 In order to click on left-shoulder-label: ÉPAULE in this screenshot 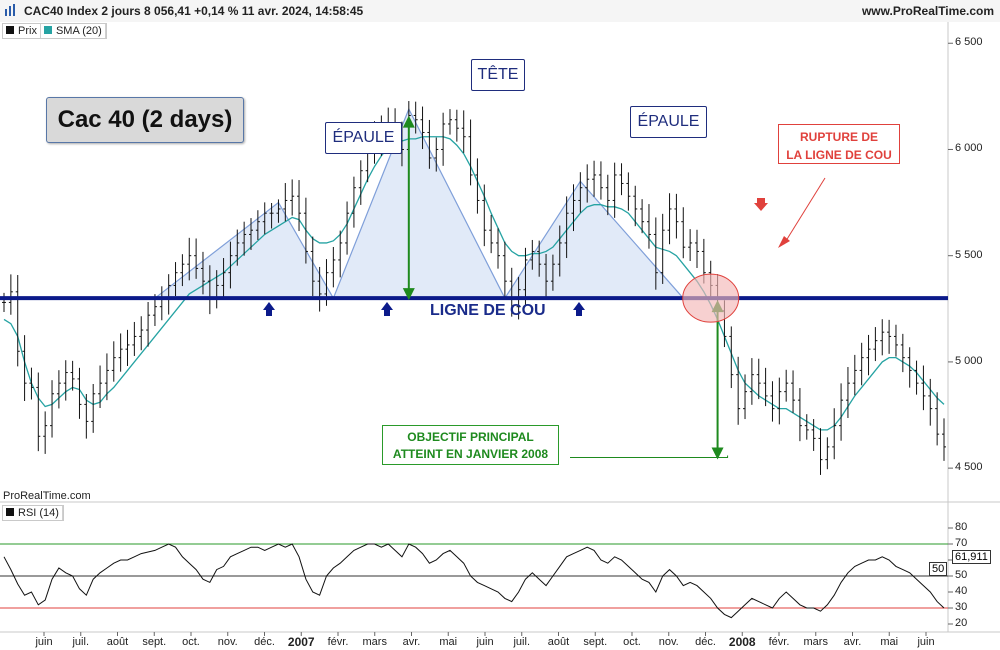, I will do `click(363, 138)`.